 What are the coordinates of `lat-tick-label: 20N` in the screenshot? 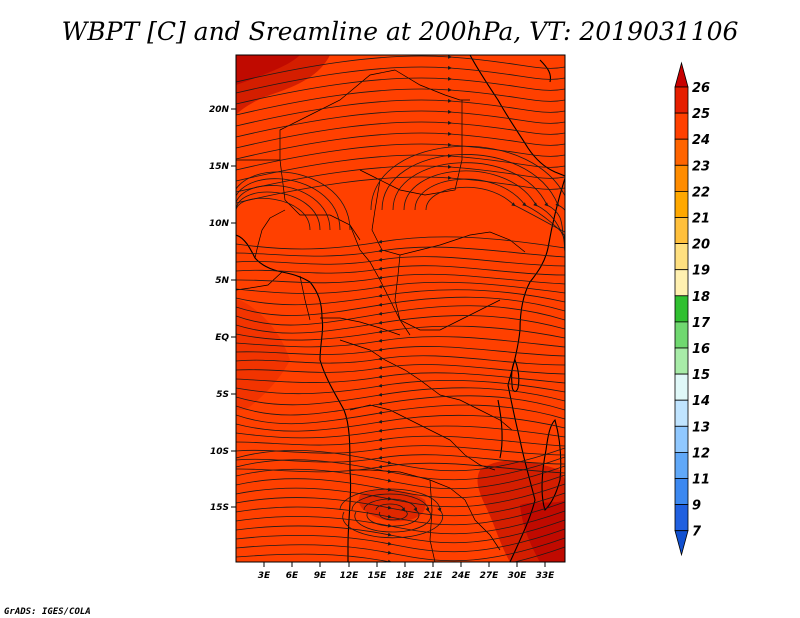 It's located at (219, 110).